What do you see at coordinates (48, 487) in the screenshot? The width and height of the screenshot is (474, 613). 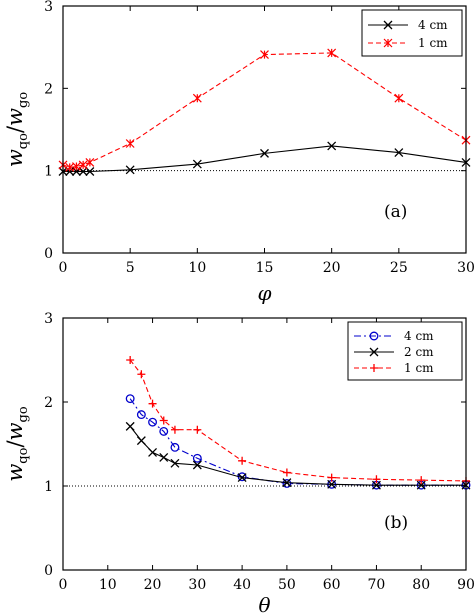 I see `y-tick-label-b: 1` at bounding box center [48, 487].